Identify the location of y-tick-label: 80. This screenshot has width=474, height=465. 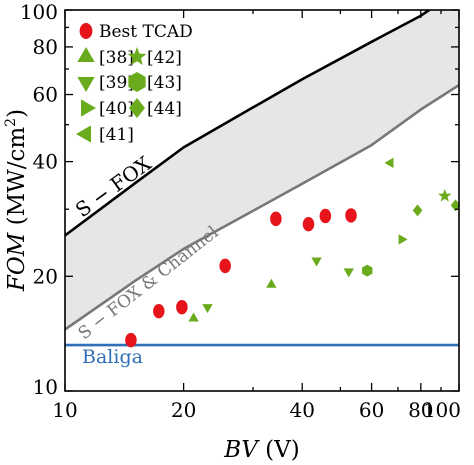
(45, 47).